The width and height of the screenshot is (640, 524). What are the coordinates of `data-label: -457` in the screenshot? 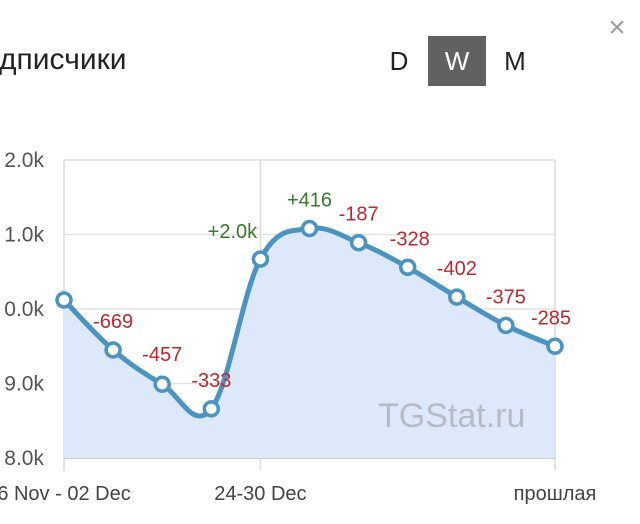 It's located at (162, 355).